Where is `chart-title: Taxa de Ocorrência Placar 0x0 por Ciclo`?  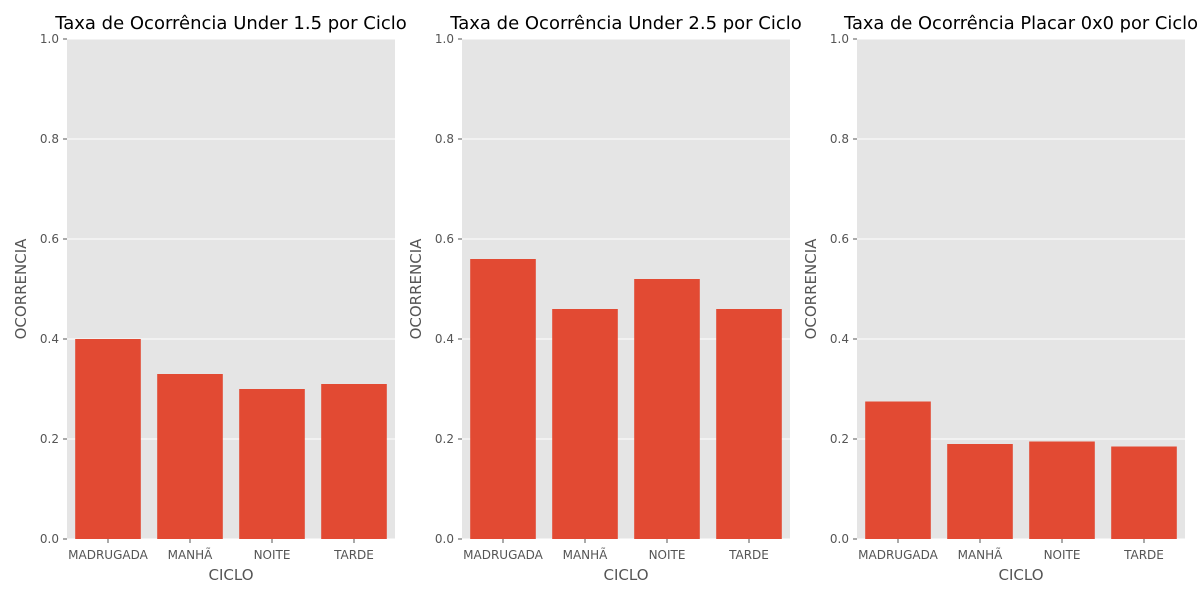
chart-title: Taxa de Ocorrência Placar 0x0 por Ciclo is located at coordinates (1020, 23).